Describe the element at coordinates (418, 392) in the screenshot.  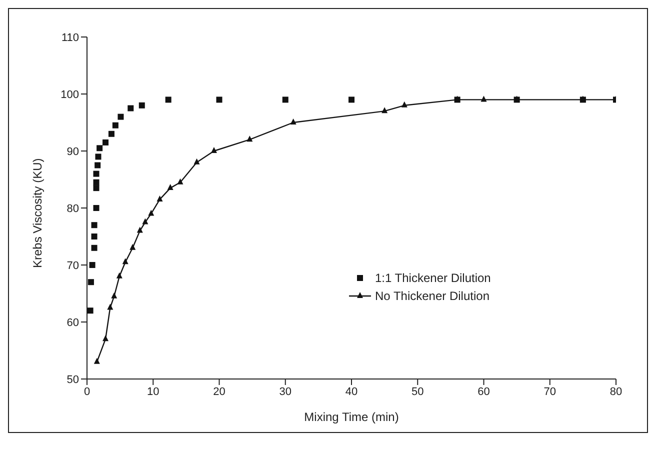
I see `x-tick-label: 50` at that location.